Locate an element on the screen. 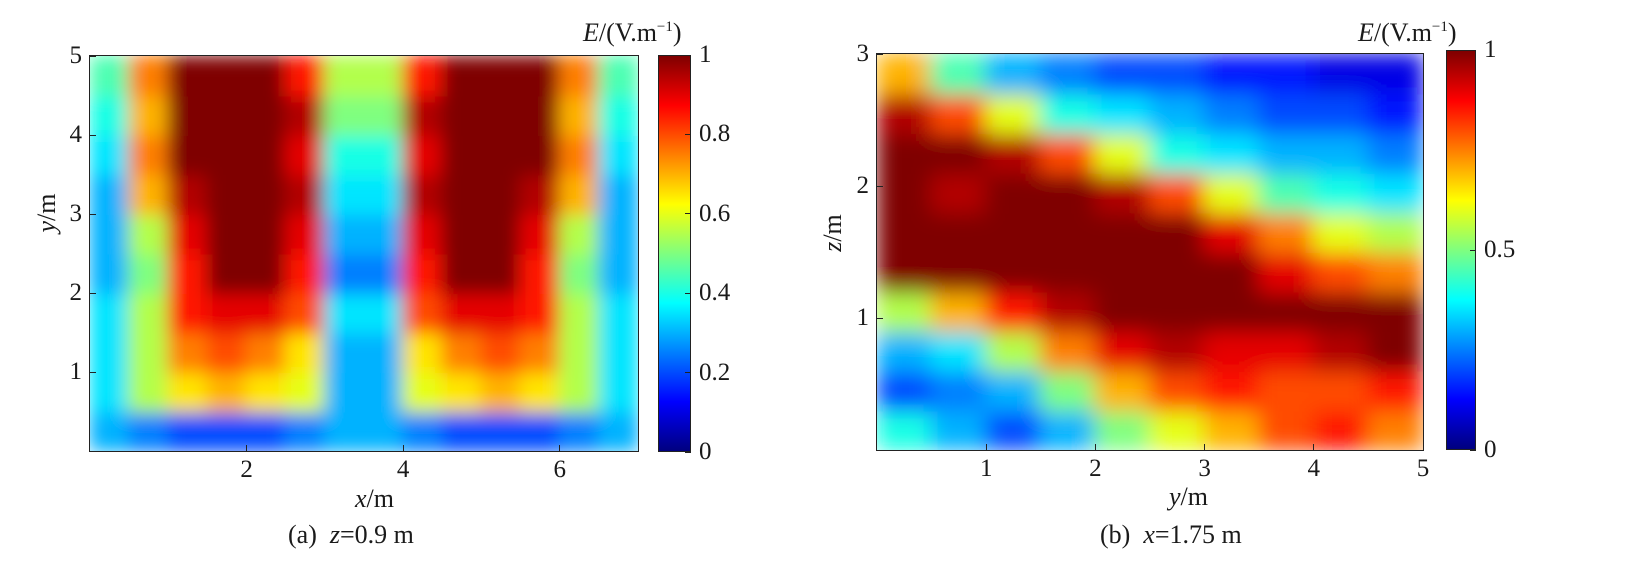 Image resolution: width=1629 pixels, height=586 pixels. colorbar-unit-close-b: ) is located at coordinates (1452, 32).